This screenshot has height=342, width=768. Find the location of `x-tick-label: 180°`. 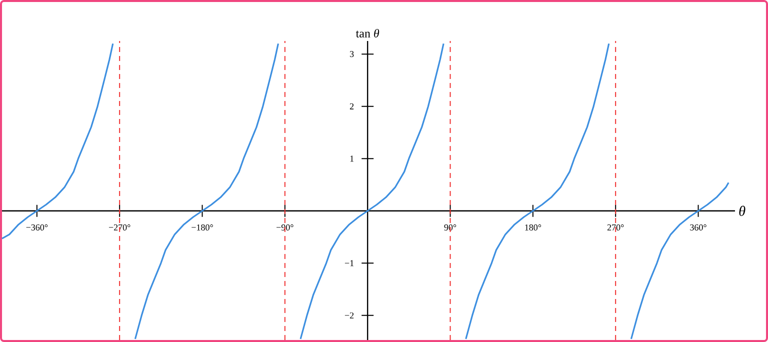

x-tick-label: 180° is located at coordinates (533, 227).